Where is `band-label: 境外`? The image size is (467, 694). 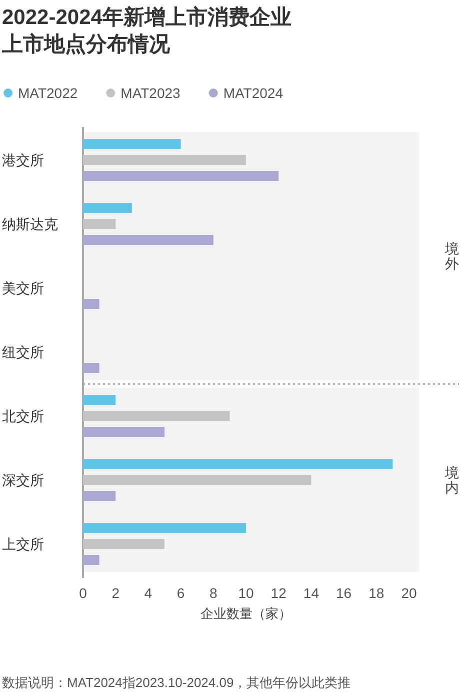 band-label: 境外 is located at coordinates (451, 256).